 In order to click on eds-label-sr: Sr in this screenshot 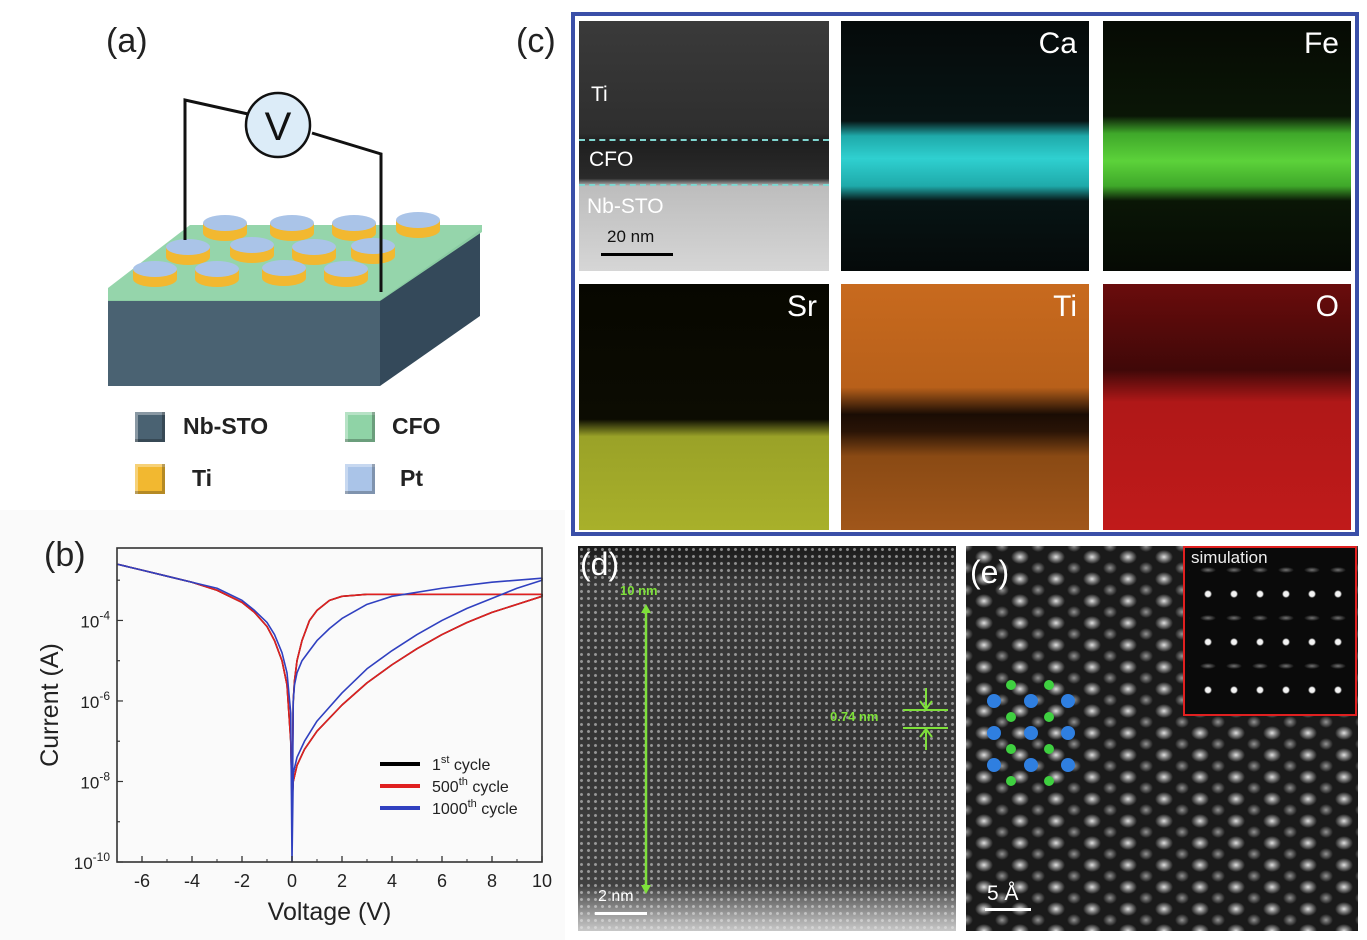, I will do `click(802, 306)`.